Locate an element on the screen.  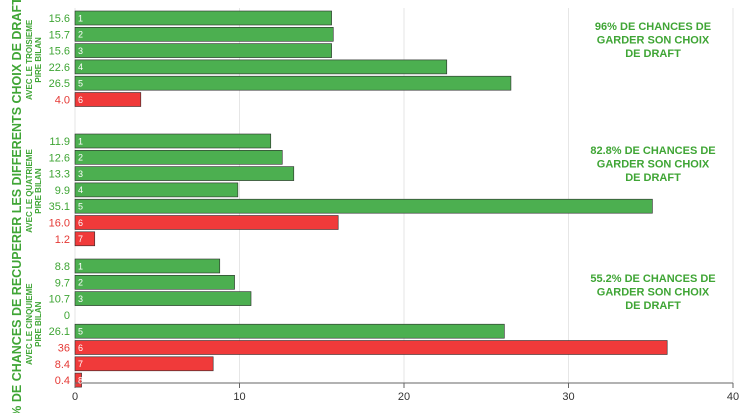
x-axis: 0 10 20 30 40 is located at coordinates (405, 392).